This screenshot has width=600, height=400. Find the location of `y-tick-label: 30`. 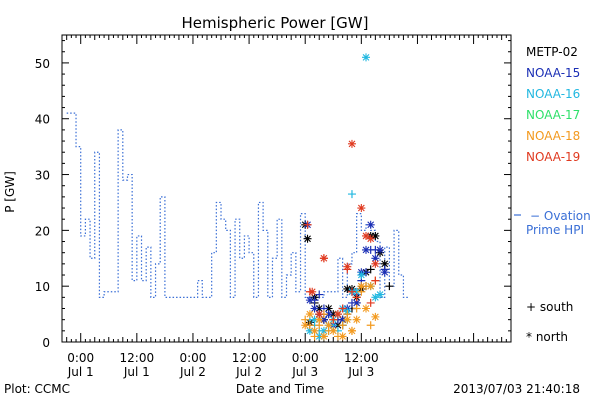

y-tick-label: 30 is located at coordinates (42, 176).